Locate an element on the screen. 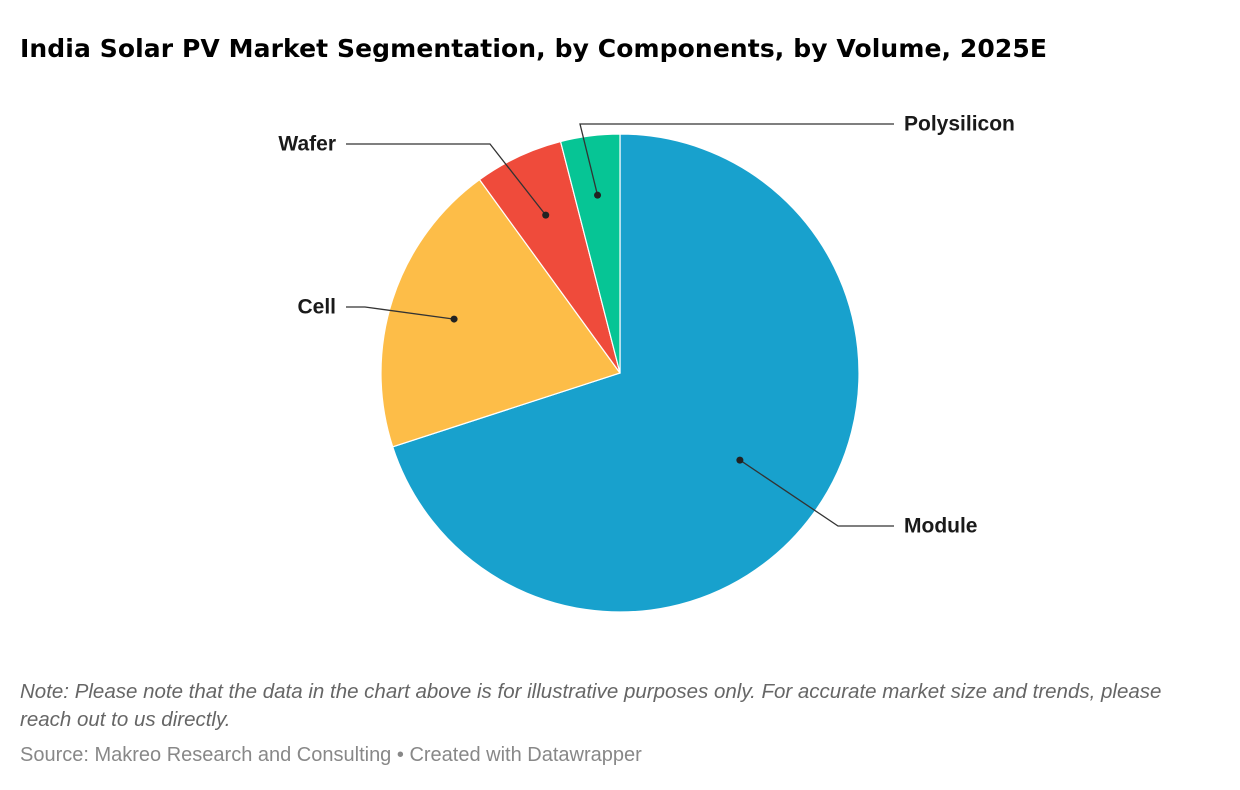 Image resolution: width=1240 pixels, height=790 pixels. leader-line-wafer is located at coordinates (446, 179).